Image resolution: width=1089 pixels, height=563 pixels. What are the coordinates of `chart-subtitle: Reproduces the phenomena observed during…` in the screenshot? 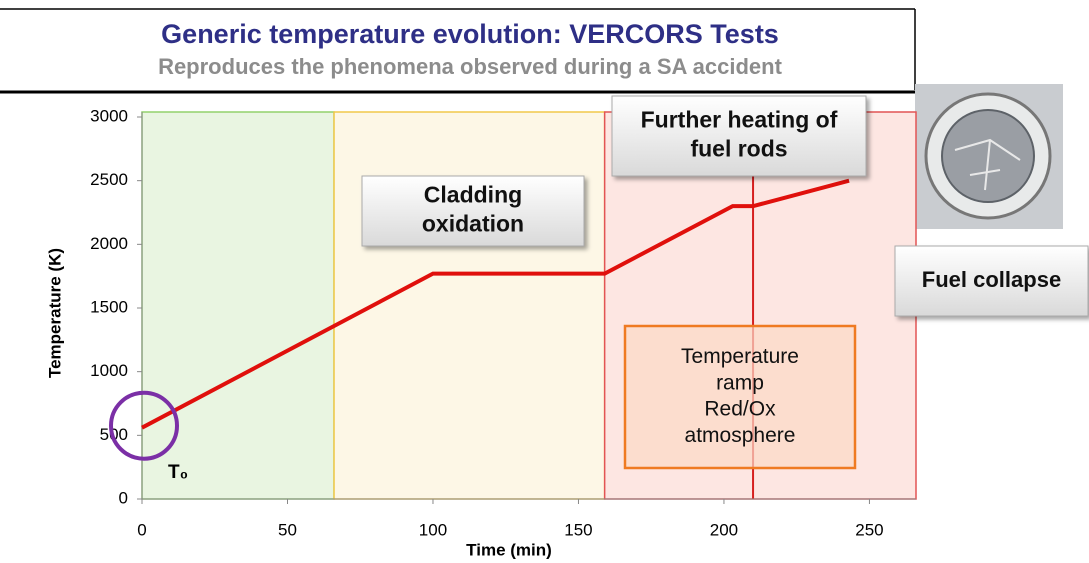 It's located at (470, 66).